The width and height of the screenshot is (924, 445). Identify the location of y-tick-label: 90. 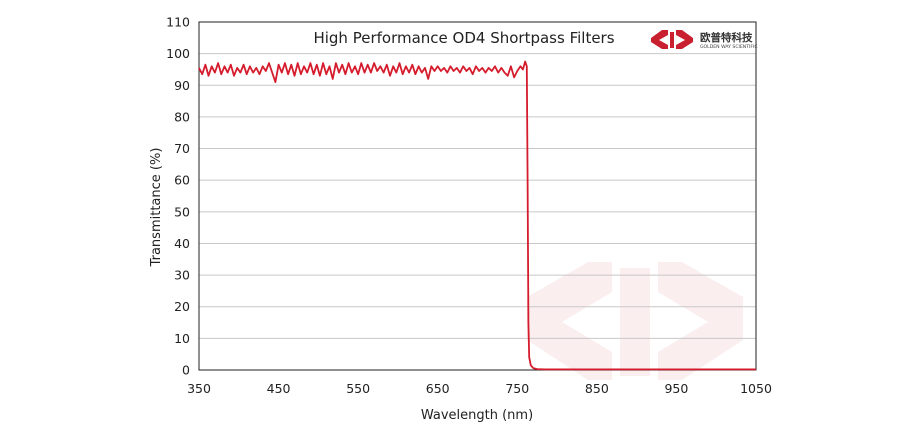
(182, 85).